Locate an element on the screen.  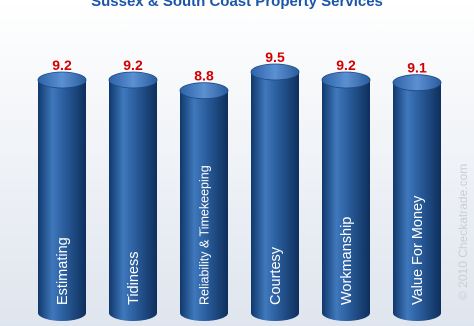
value-label-0: 9.2 is located at coordinates (62, 65).